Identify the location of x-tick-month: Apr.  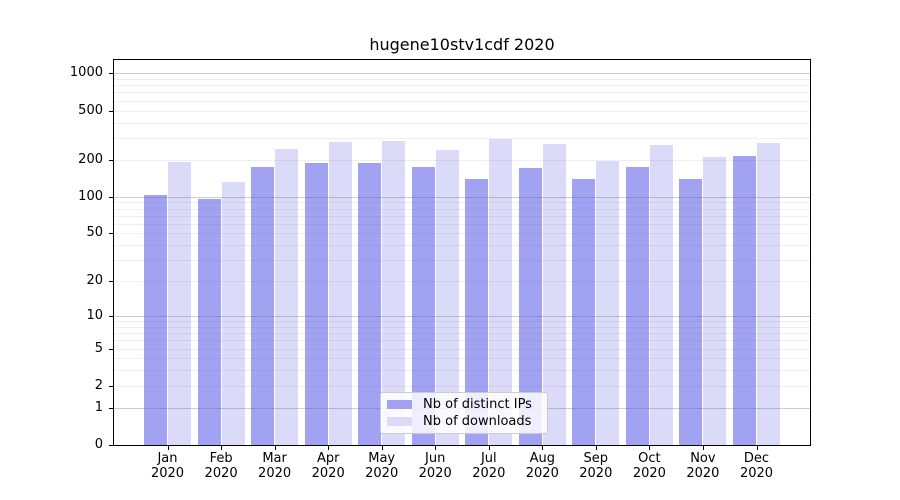
(328, 458).